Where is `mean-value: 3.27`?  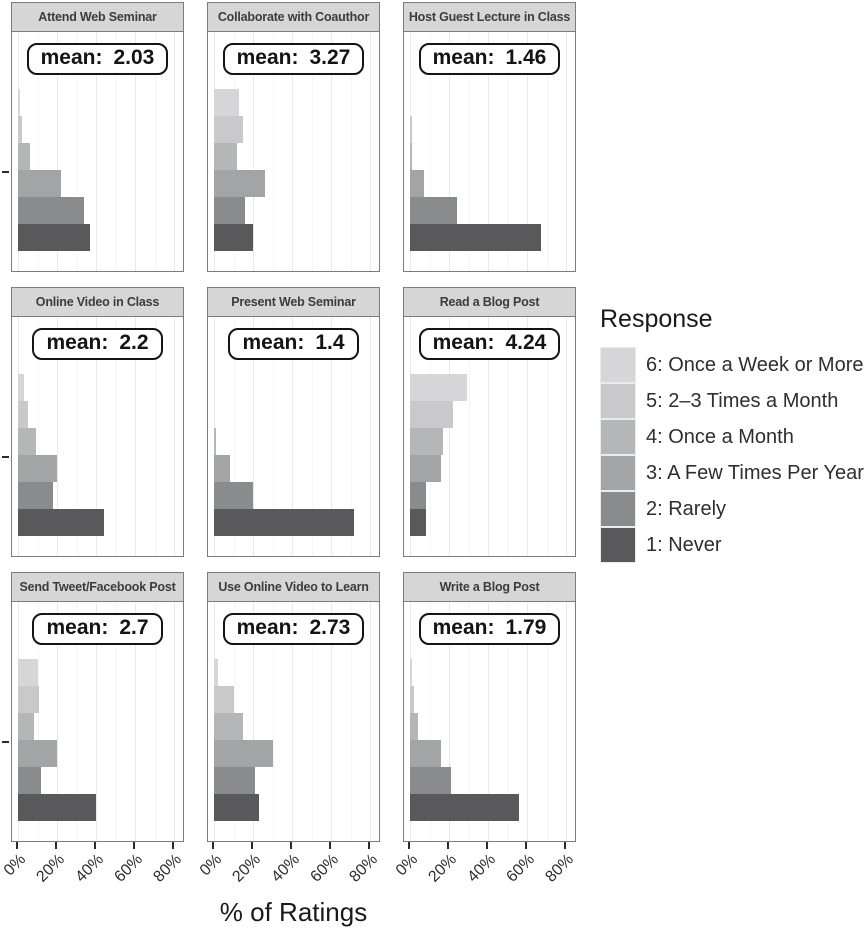 mean-value: 3.27 is located at coordinates (330, 57).